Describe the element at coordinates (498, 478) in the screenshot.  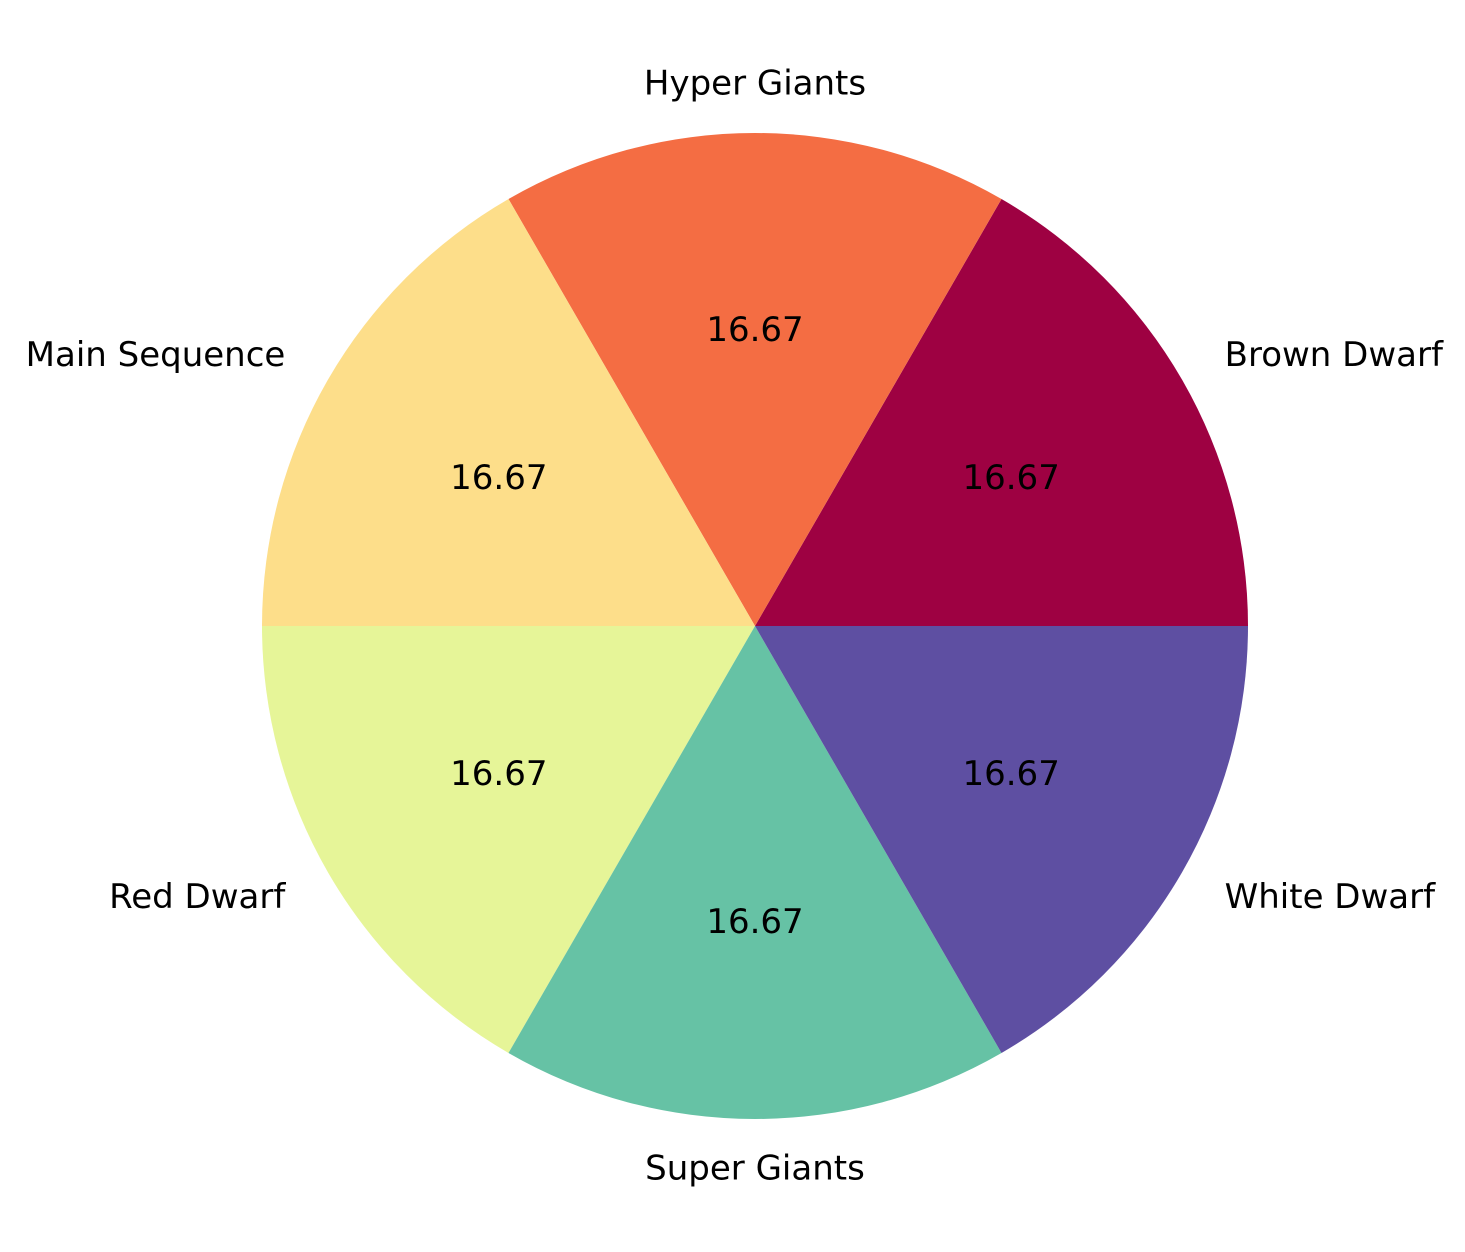
I see `value-label-main-sequence: 16.67` at that location.